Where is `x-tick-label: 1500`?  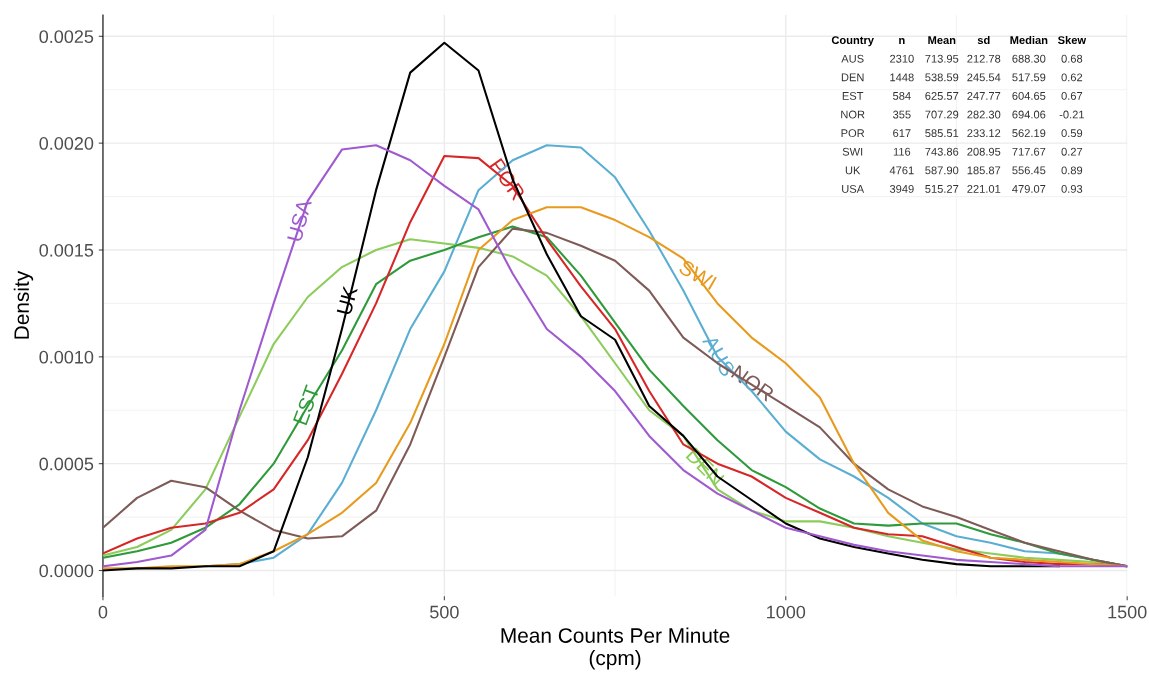 x-tick-label: 1500 is located at coordinates (1127, 612).